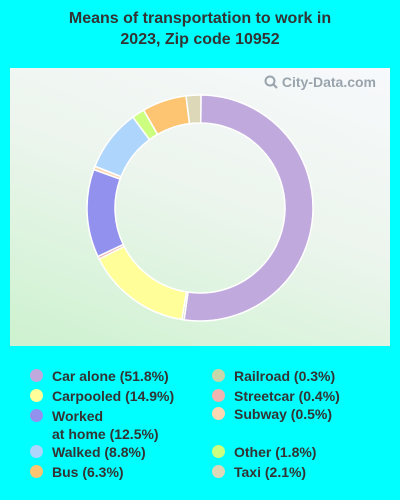 This screenshot has height=500, width=400. Describe the element at coordinates (193, 109) in the screenshot. I see `slice-taxi` at that location.